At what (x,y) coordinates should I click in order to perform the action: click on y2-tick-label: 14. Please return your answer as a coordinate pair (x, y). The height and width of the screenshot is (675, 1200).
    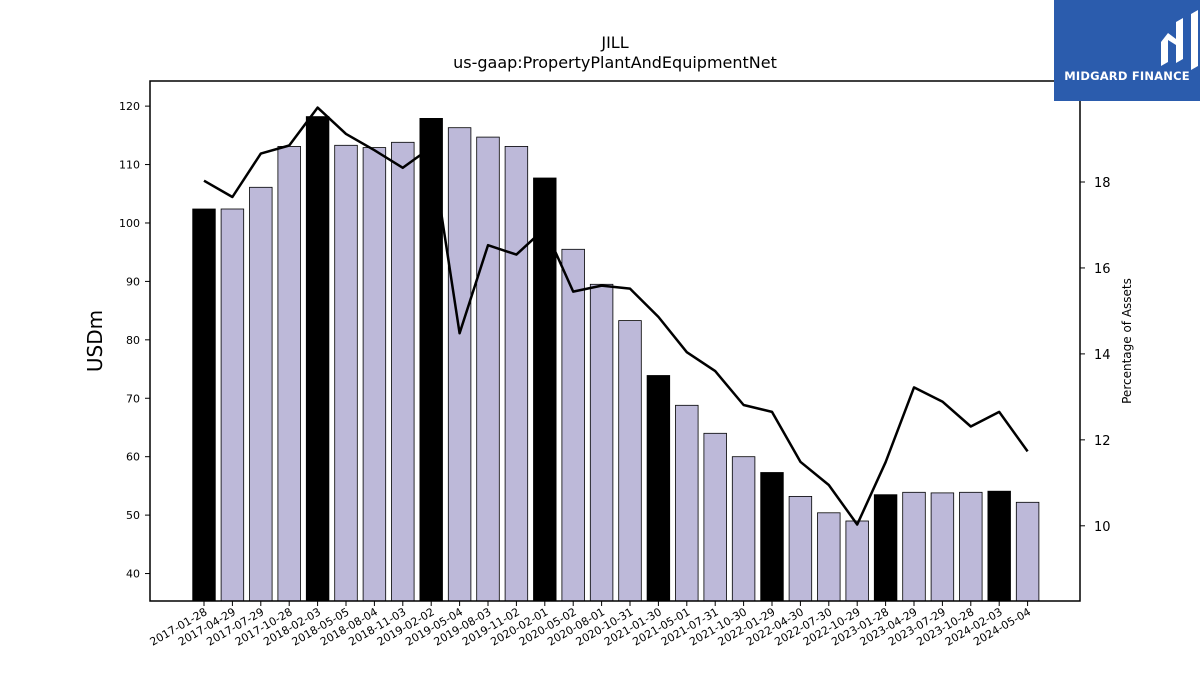
    Looking at the image, I should click on (1102, 355).